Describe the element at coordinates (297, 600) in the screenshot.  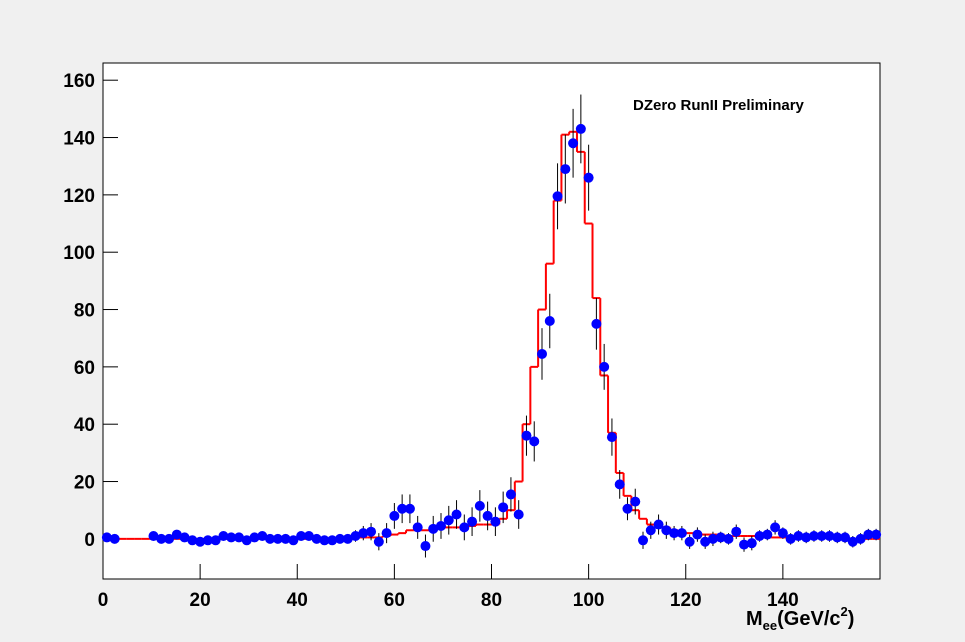
I see `x-tick-label: 40` at that location.